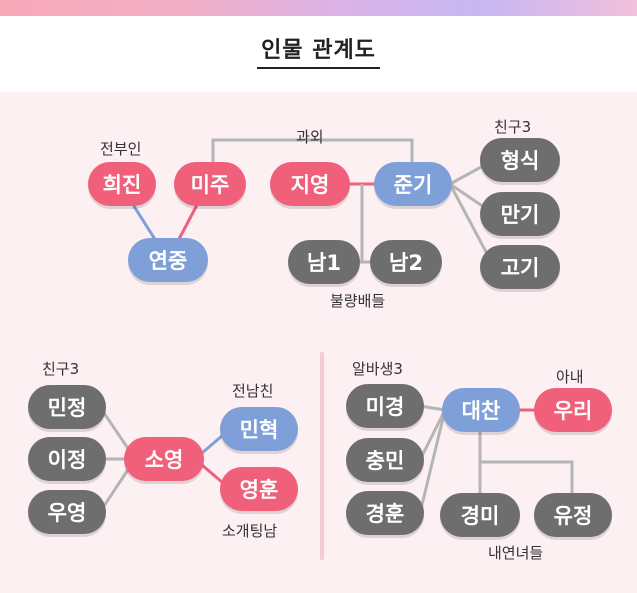  I want to click on node-jungi: 준기, so click(413, 184).